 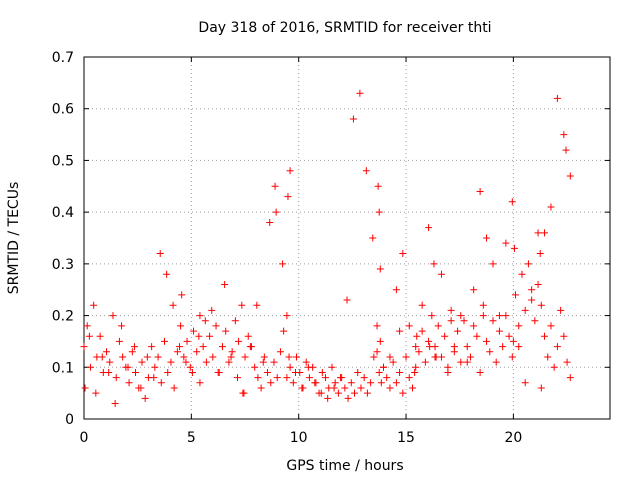 I want to click on y-tick-label: 0.5, so click(x=63, y=161).